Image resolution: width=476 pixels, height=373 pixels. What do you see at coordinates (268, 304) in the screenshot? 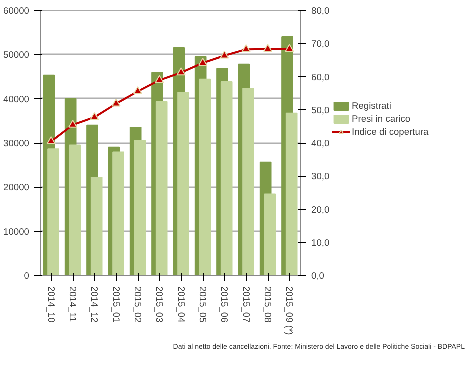
I see `x-tick-label: 2015_08` at bounding box center [268, 304].